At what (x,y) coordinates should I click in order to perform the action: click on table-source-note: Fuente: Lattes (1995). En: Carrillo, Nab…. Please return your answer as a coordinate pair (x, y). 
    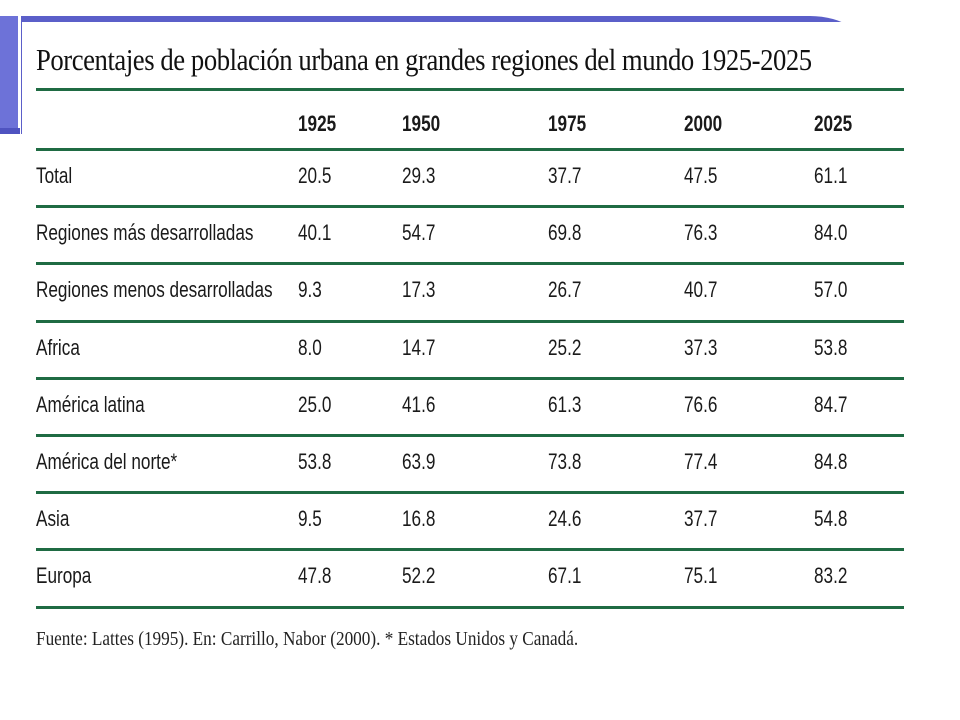
    Looking at the image, I should click on (307, 639).